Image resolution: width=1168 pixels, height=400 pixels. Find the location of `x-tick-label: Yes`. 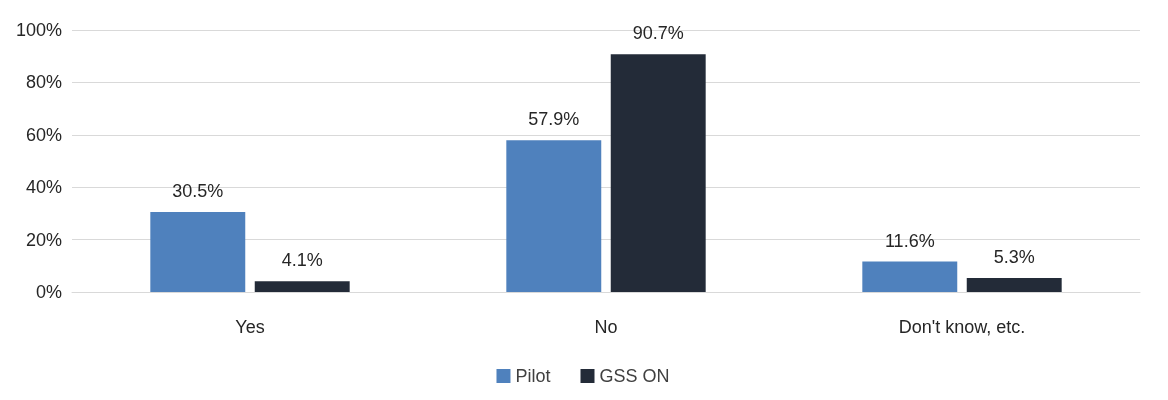

x-tick-label: Yes is located at coordinates (250, 327).